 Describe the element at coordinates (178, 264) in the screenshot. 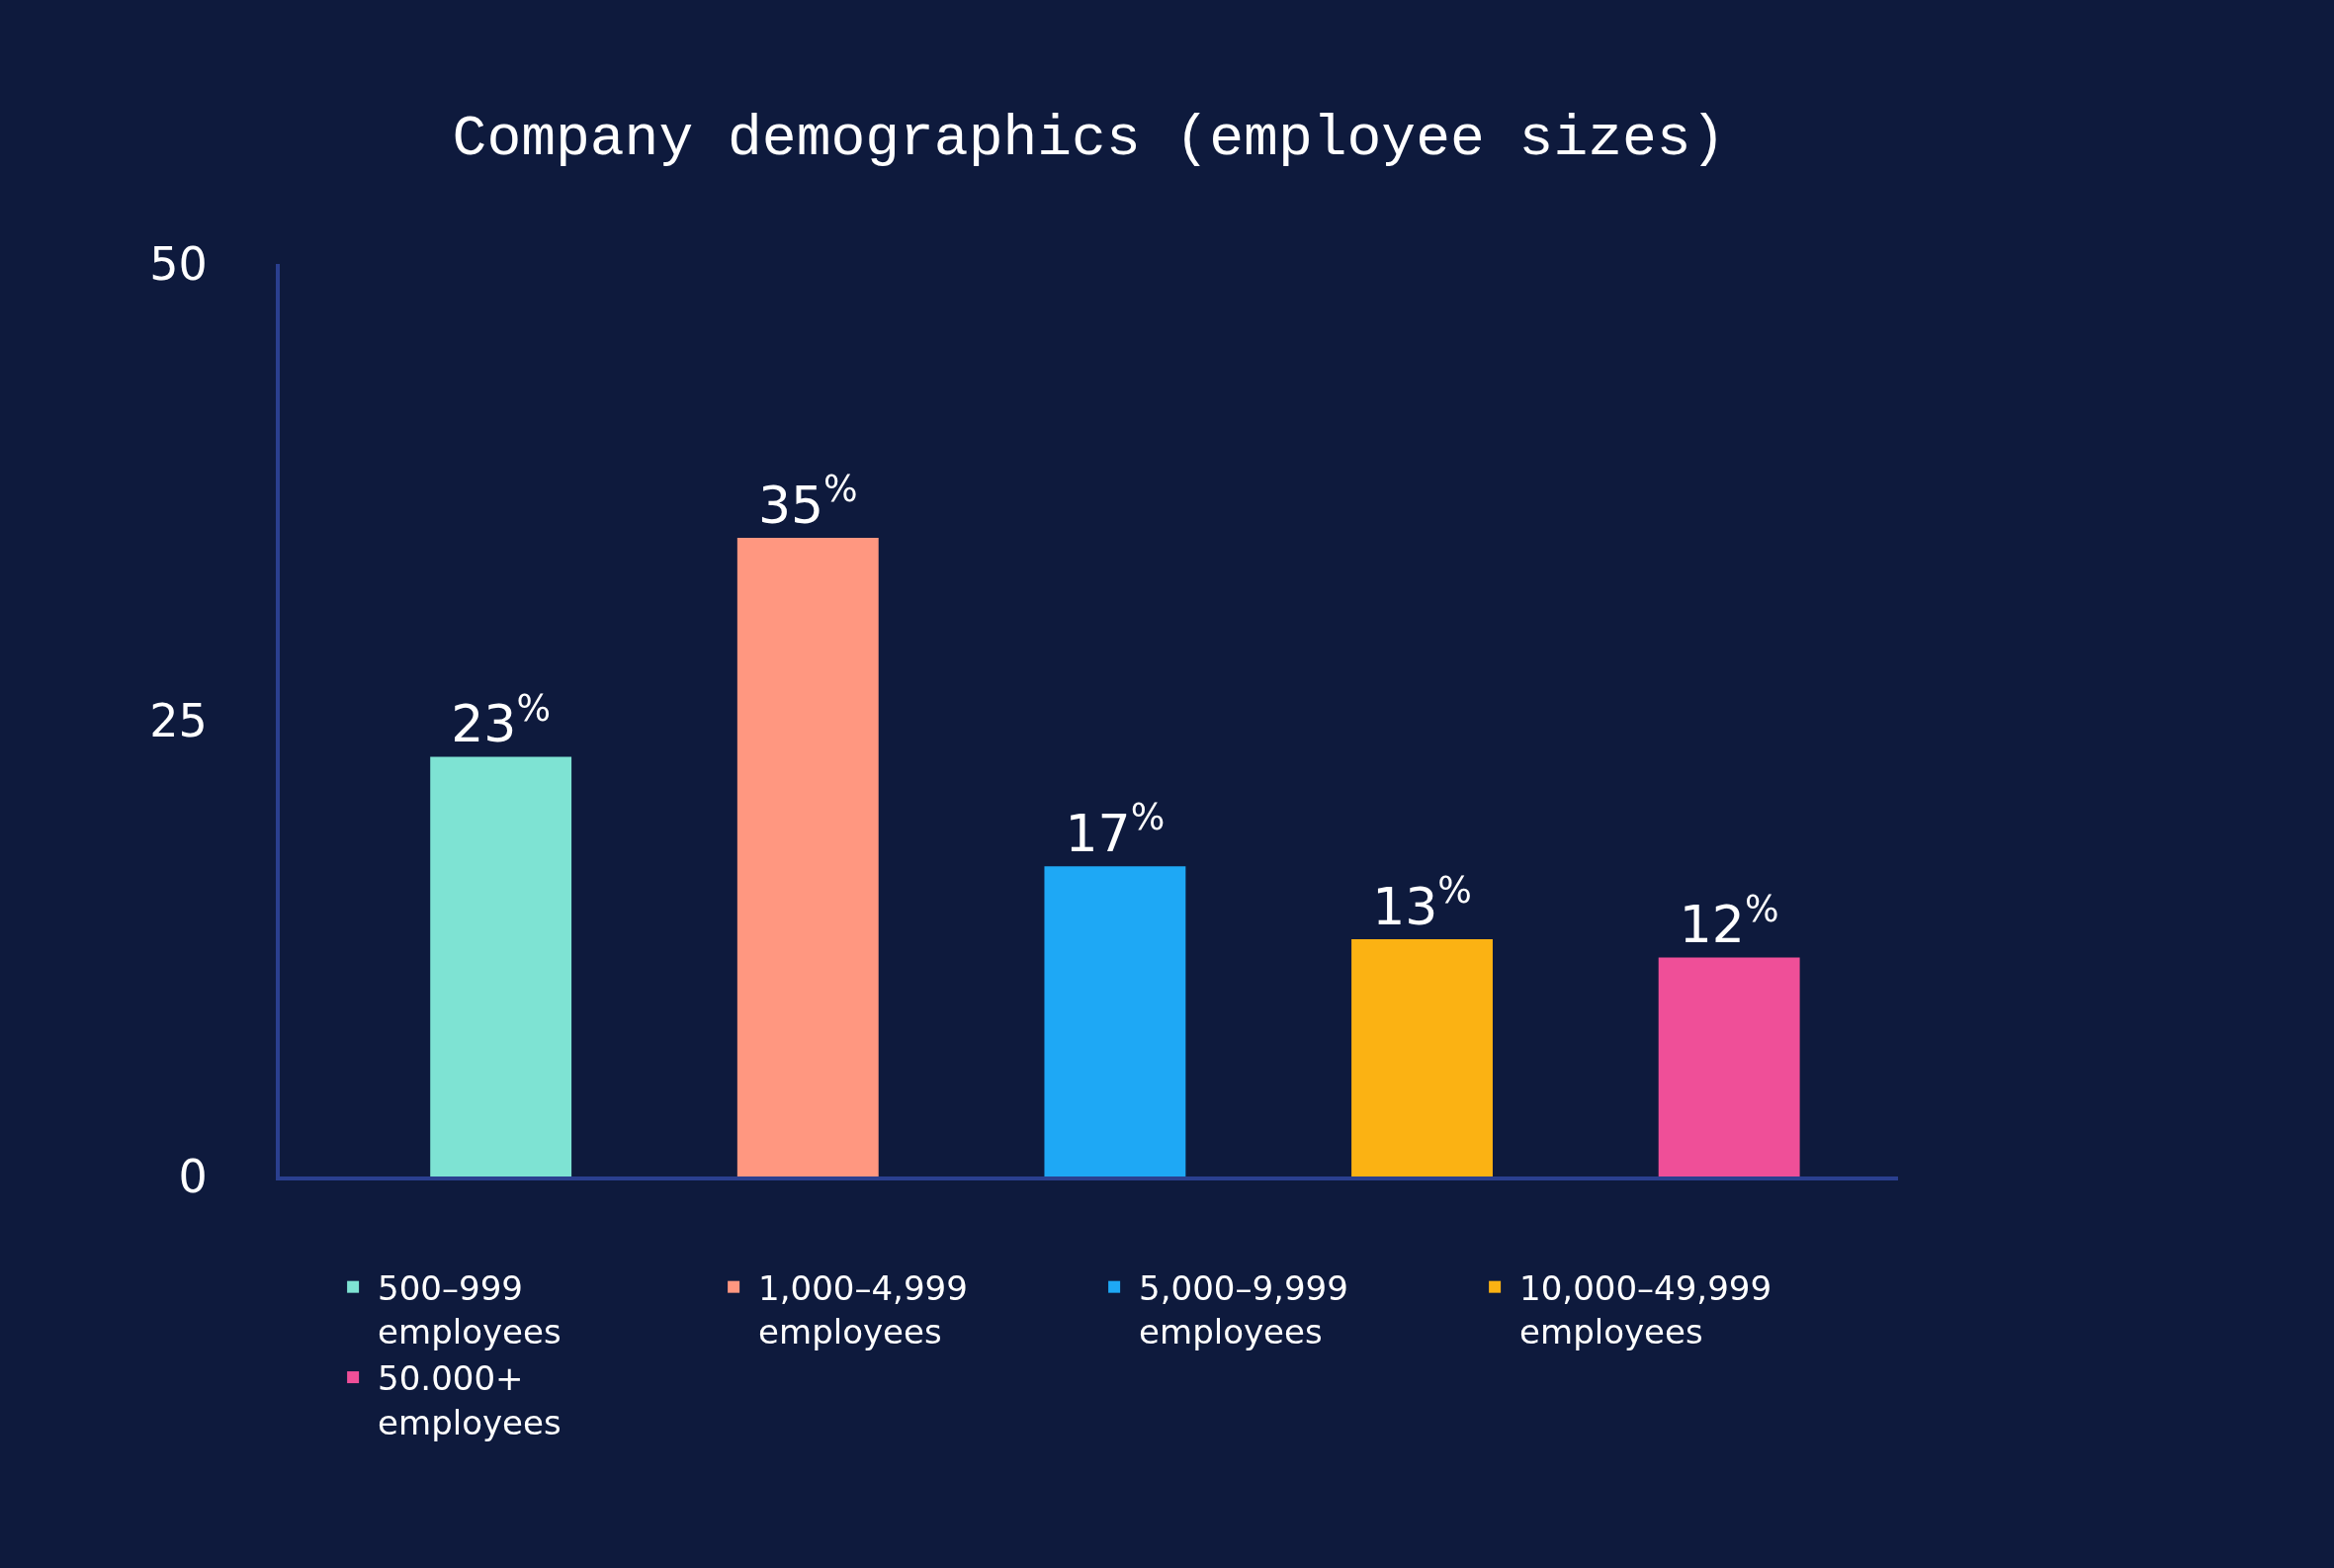

I see `y-tick-label: 50` at that location.